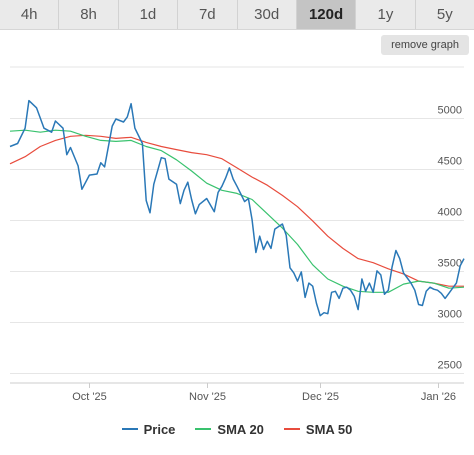 This screenshot has width=474, height=455. I want to click on tab-5y: 5y, so click(444, 14).